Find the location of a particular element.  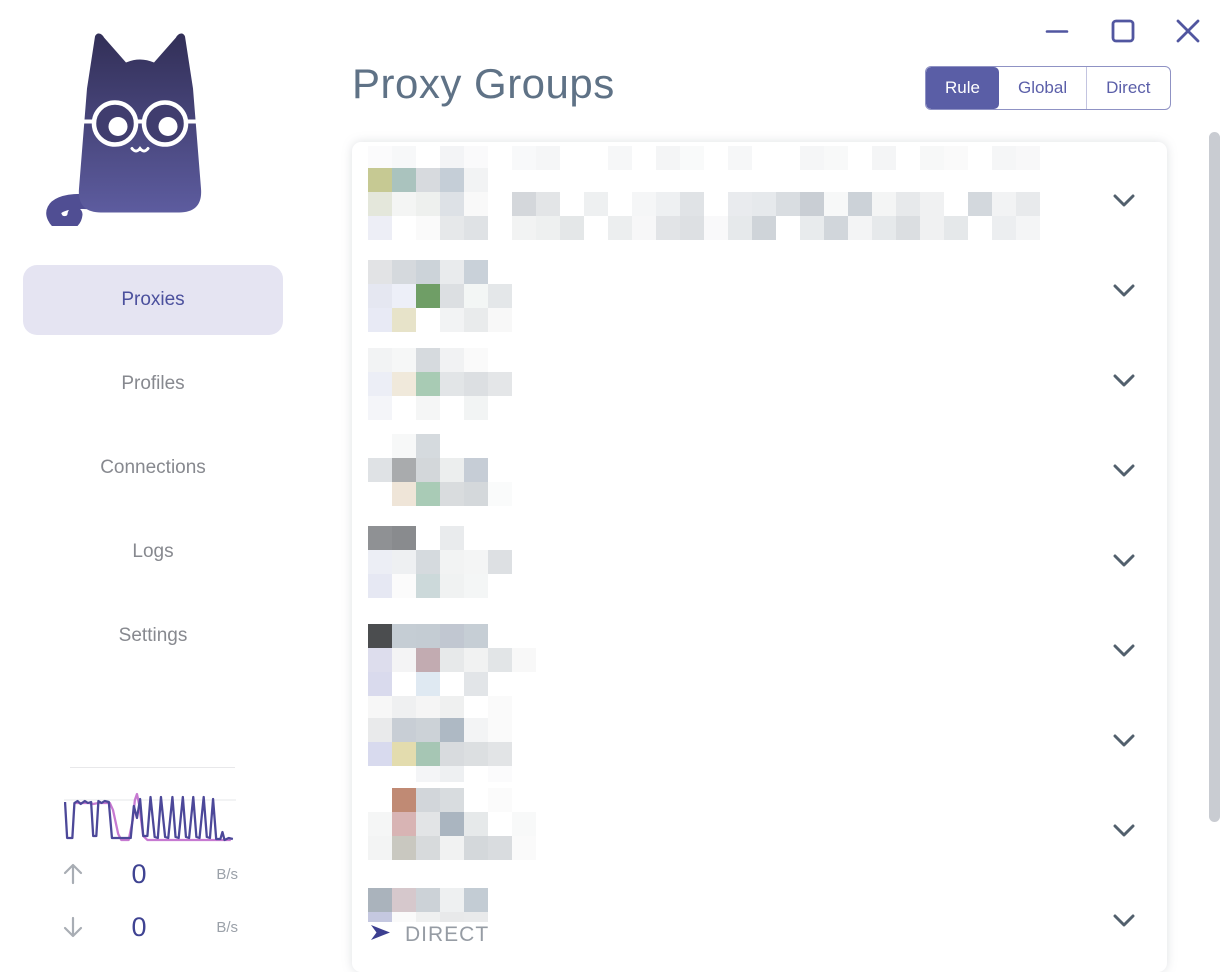

sidebar-item-settings: Settings is located at coordinates (153, 635).